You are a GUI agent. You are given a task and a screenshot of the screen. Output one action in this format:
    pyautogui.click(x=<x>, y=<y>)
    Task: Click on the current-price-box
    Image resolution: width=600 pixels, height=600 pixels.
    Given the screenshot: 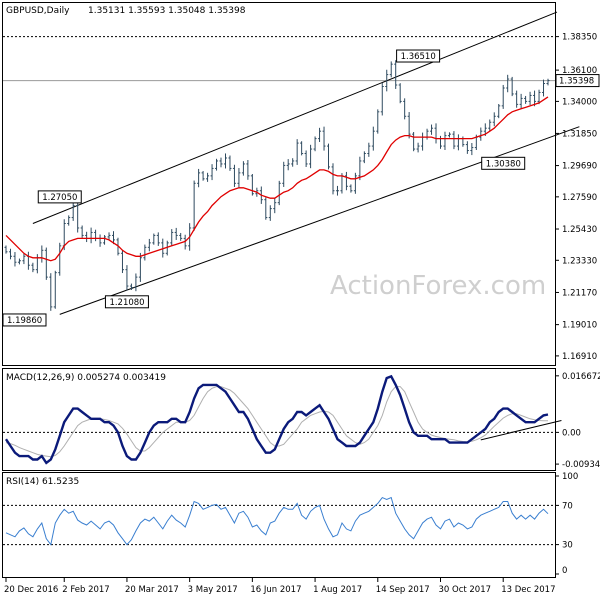 What is the action you would take?
    pyautogui.click(x=577, y=81)
    